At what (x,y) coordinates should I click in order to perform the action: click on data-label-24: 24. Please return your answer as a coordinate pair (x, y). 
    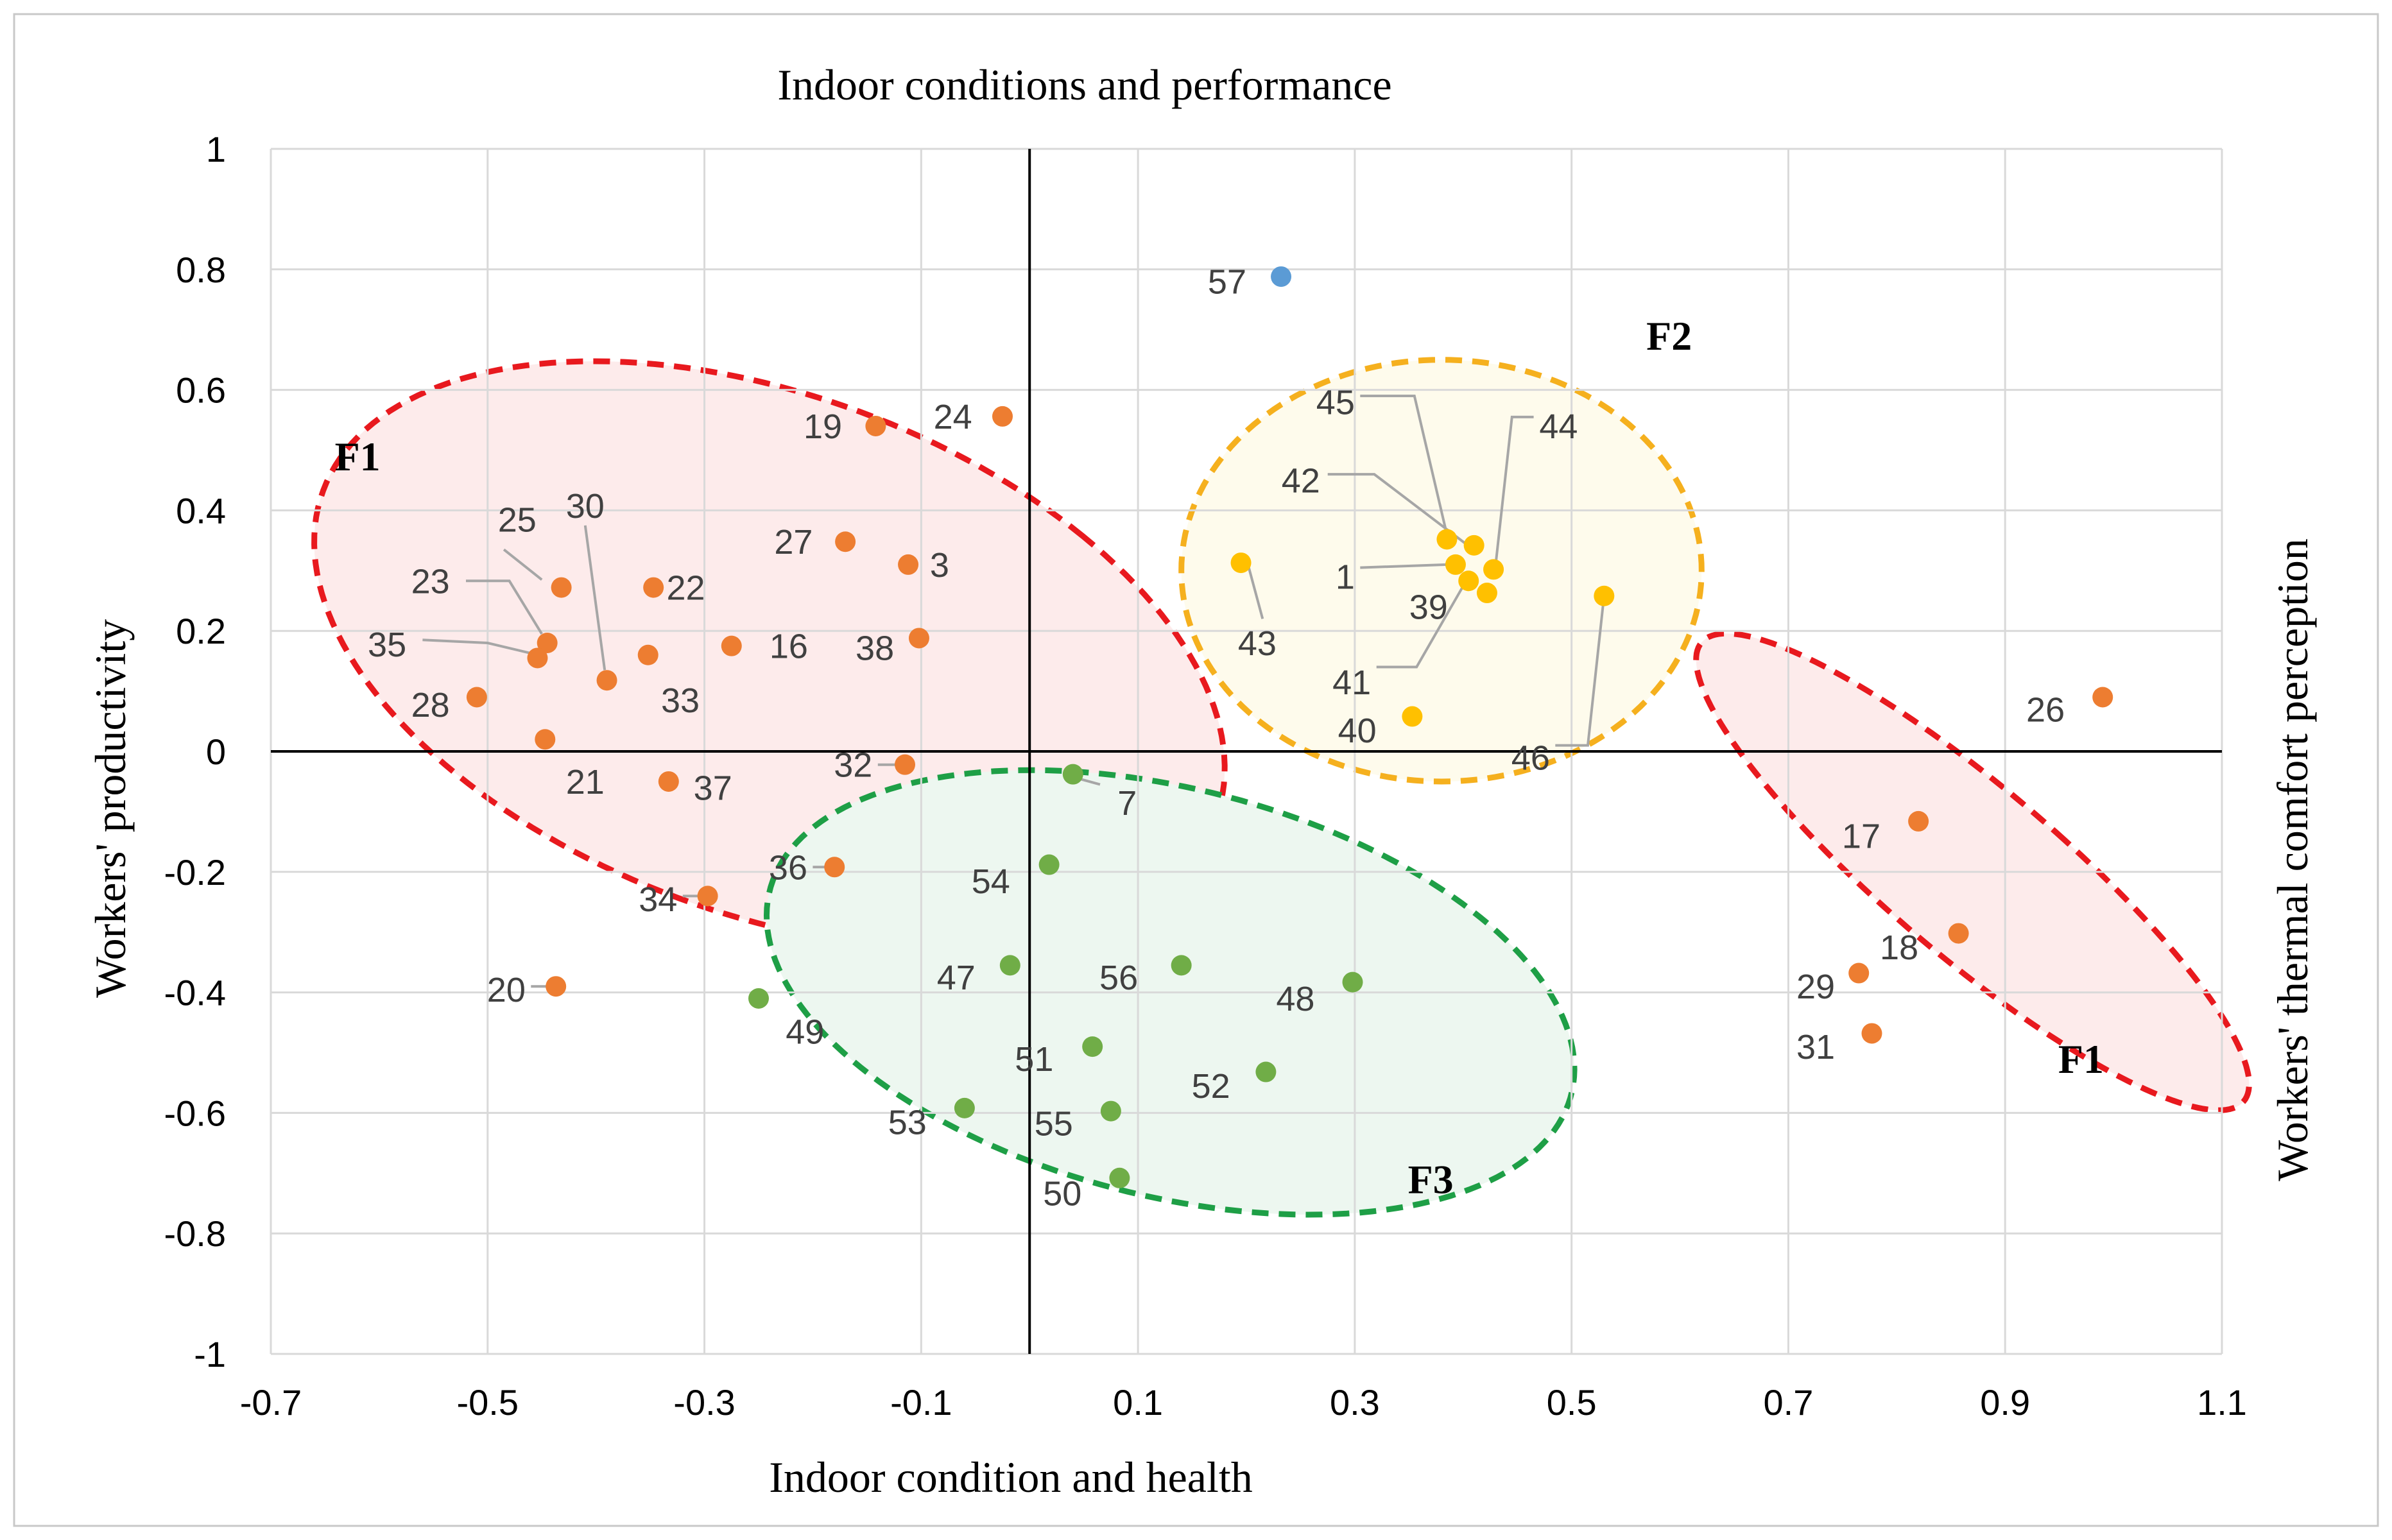
    Looking at the image, I should click on (953, 417).